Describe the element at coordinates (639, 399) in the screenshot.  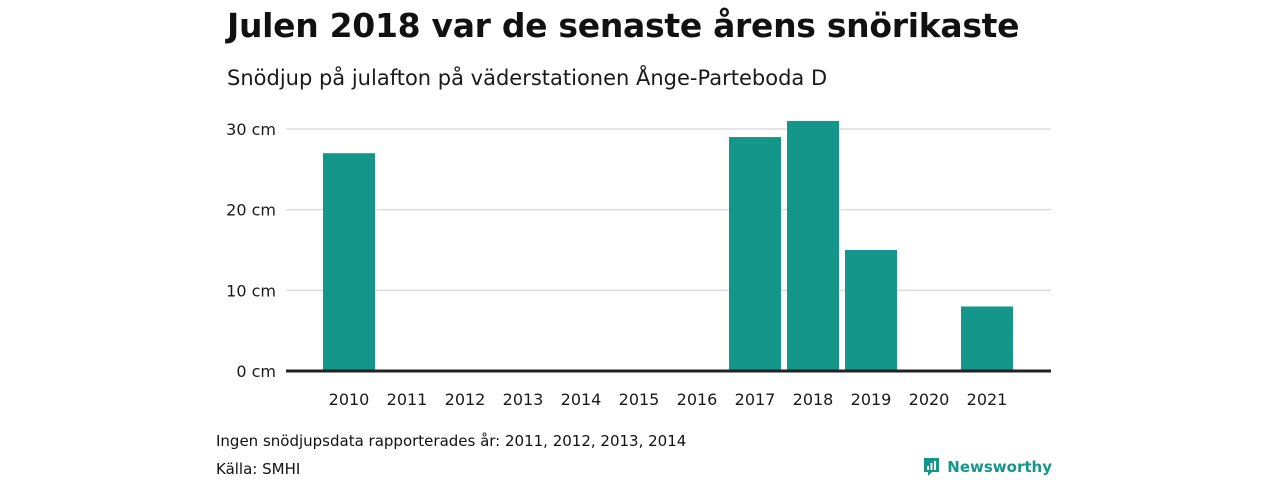
I see `x-tick-label: 2015` at that location.